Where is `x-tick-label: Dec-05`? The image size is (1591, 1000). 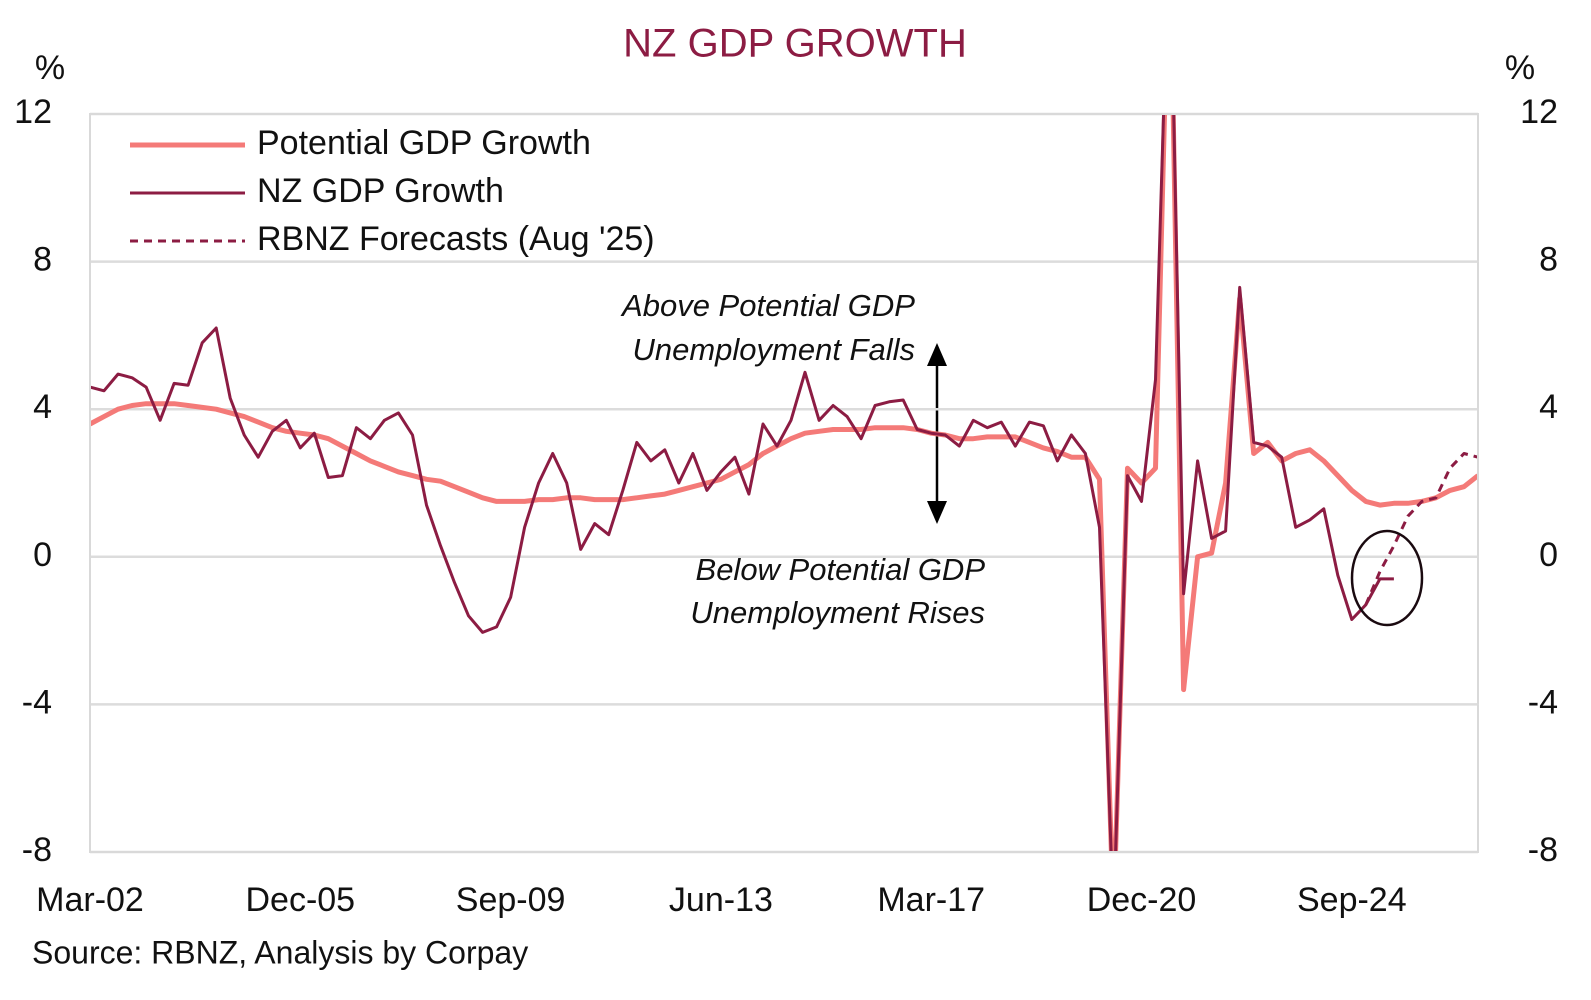 x-tick-label: Dec-05 is located at coordinates (300, 900).